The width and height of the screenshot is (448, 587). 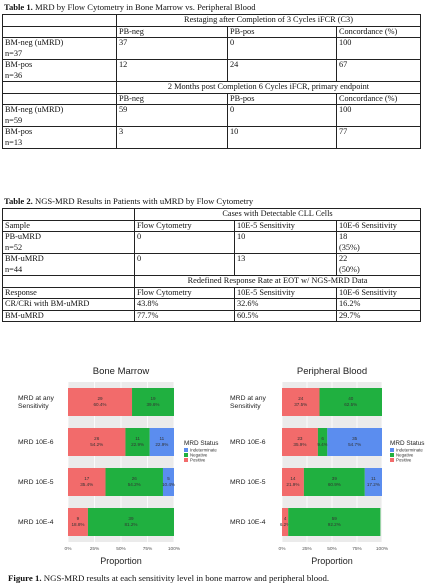 What do you see at coordinates (378, 264) in the screenshot?
I see `table-cell: 22 (50%)` at bounding box center [378, 264].